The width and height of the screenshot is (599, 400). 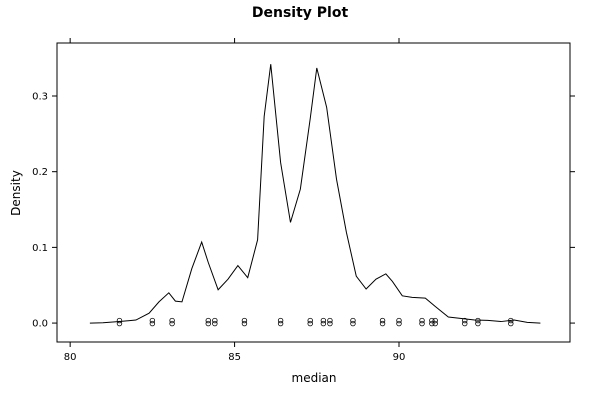 What do you see at coordinates (234, 357) in the screenshot?
I see `x-tick-label: 85` at bounding box center [234, 357].